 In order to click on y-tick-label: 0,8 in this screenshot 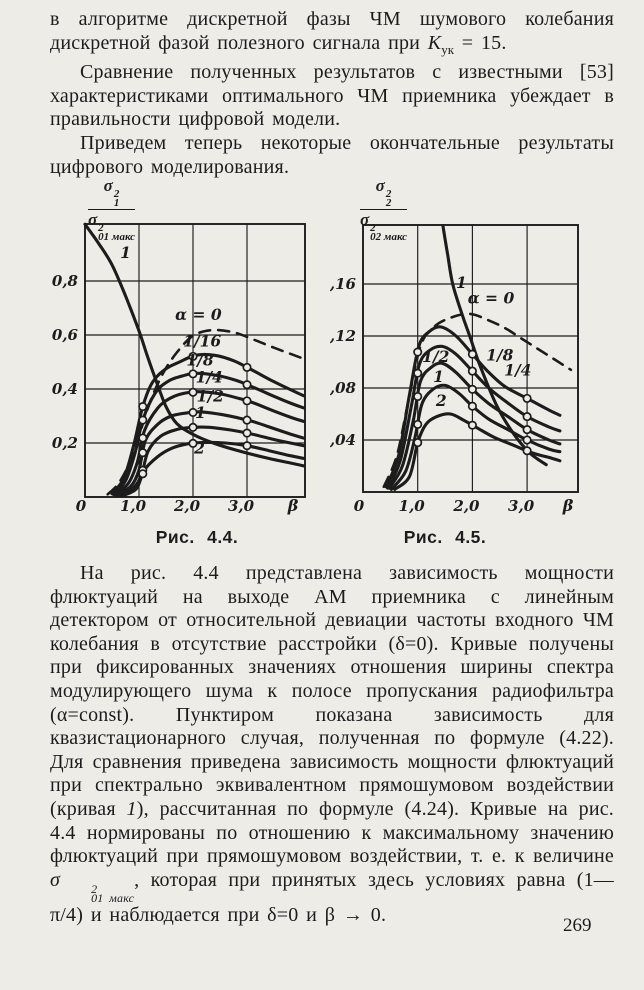, I will do `click(65, 281)`.